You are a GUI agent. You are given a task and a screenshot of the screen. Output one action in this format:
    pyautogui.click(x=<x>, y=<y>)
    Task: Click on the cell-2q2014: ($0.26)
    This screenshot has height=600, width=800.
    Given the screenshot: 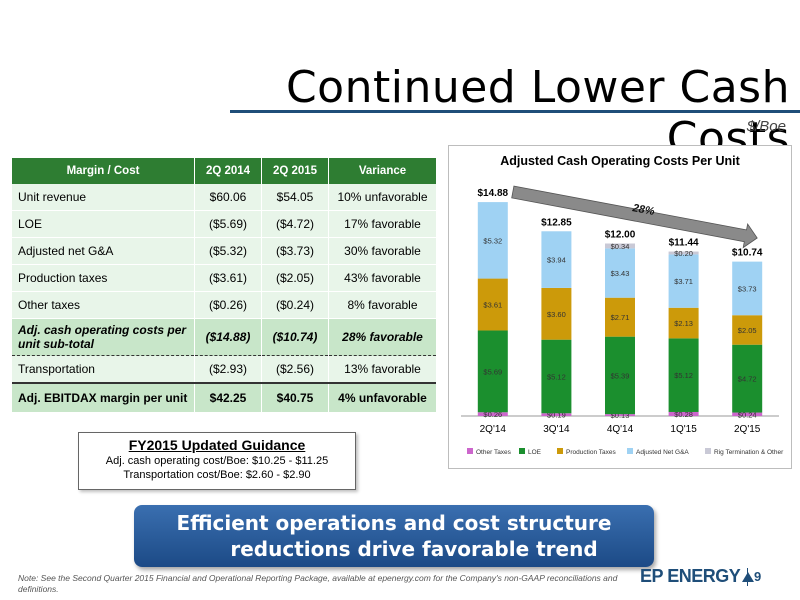 What is the action you would take?
    pyautogui.click(x=228, y=305)
    